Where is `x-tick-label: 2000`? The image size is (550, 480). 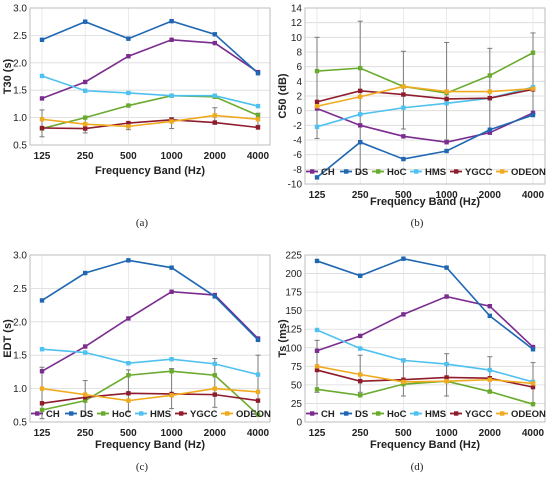
x-tick-label: 2000 is located at coordinates (215, 156).